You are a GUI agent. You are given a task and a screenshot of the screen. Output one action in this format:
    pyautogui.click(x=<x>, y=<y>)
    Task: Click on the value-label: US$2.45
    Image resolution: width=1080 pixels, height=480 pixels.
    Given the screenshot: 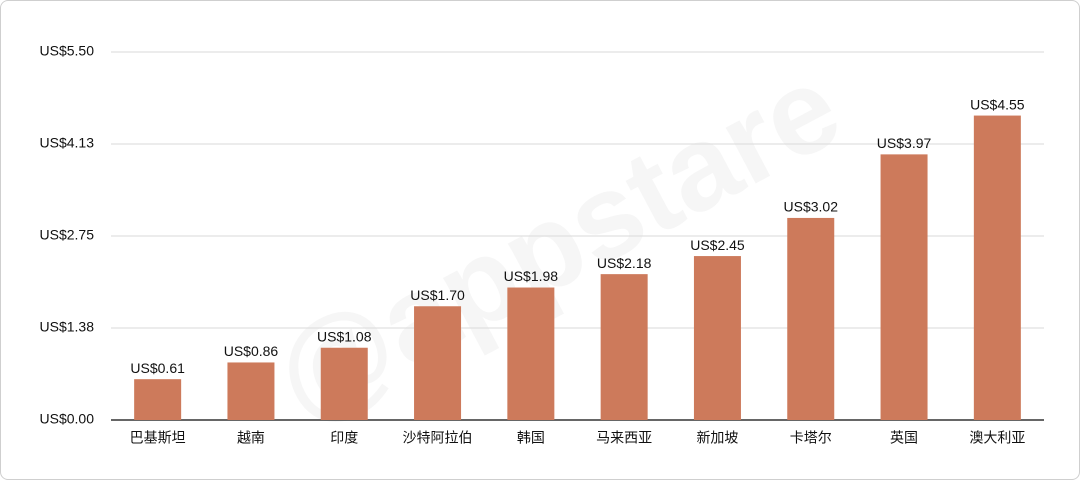 What is the action you would take?
    pyautogui.click(x=717, y=245)
    